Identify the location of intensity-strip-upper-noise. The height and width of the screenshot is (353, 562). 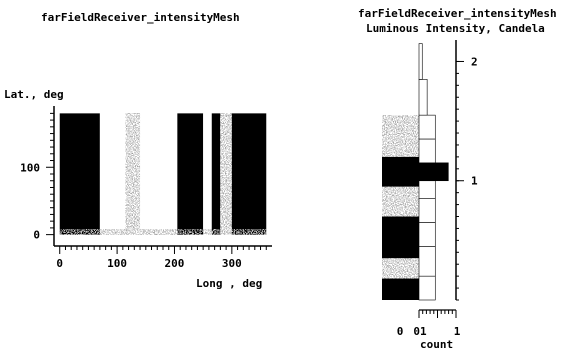
(400, 136).